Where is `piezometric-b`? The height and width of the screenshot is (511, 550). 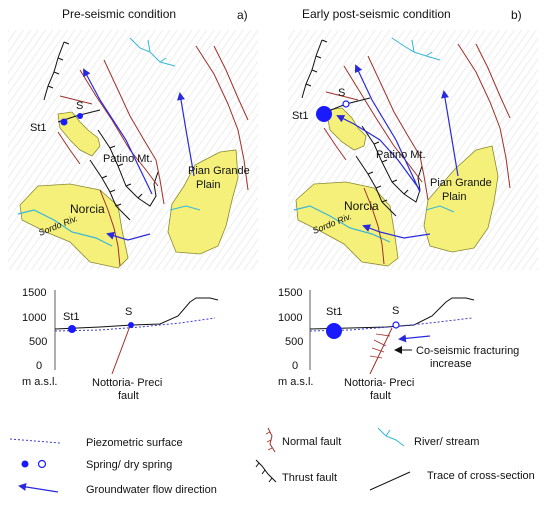 piezometric-b is located at coordinates (391, 324).